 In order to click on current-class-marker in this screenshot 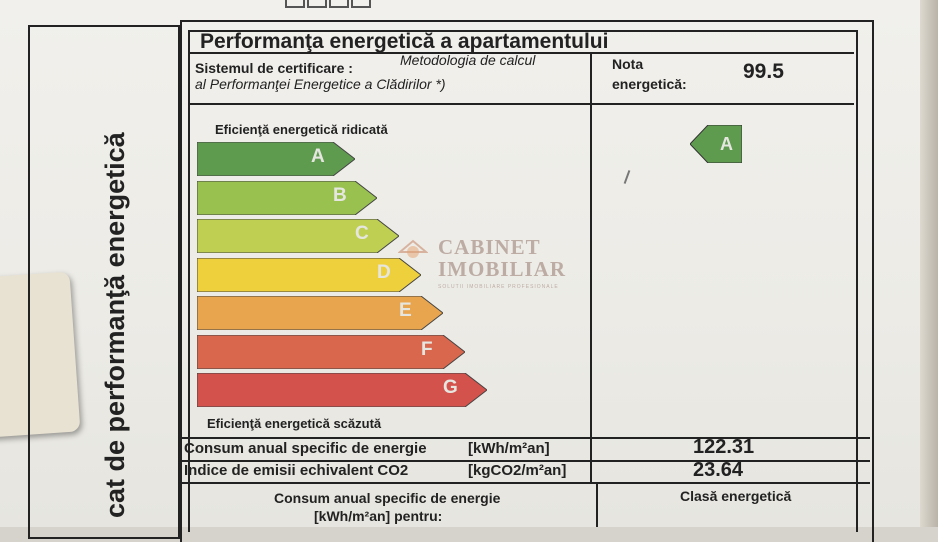, I will do `click(716, 144)`.